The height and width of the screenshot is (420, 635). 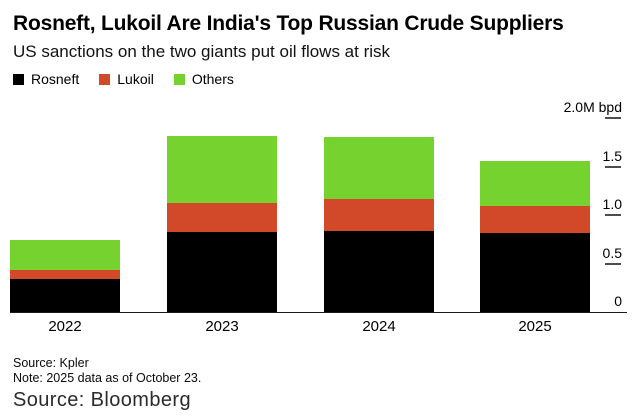 I want to click on legend-label: Others, so click(x=212, y=79).